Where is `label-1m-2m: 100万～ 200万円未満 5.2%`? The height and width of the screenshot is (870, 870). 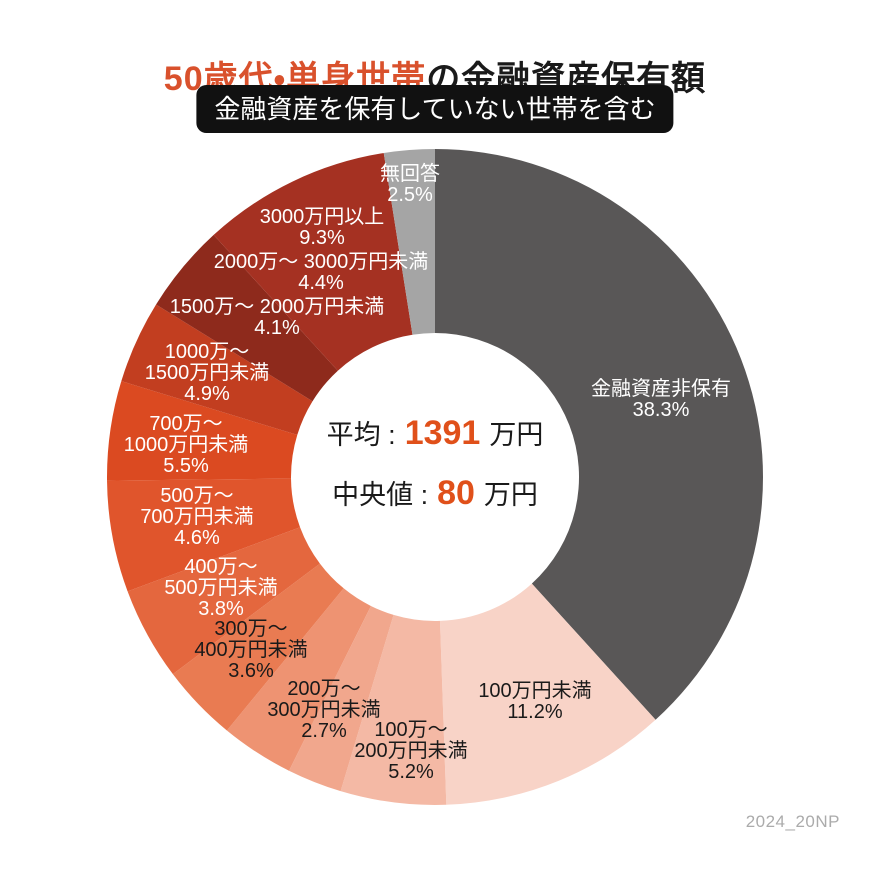
label-1m-2m: 100万～ 200万円未満 5.2% is located at coordinates (411, 751).